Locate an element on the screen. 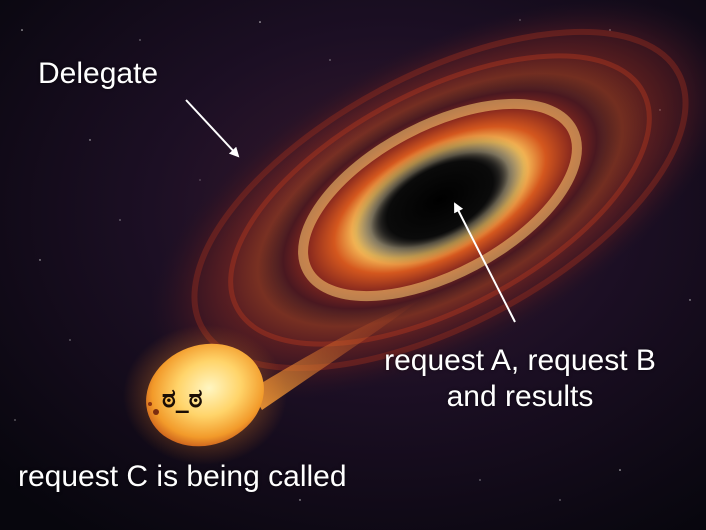  disapproval-face: ಠ_ಠ is located at coordinates (182, 399).